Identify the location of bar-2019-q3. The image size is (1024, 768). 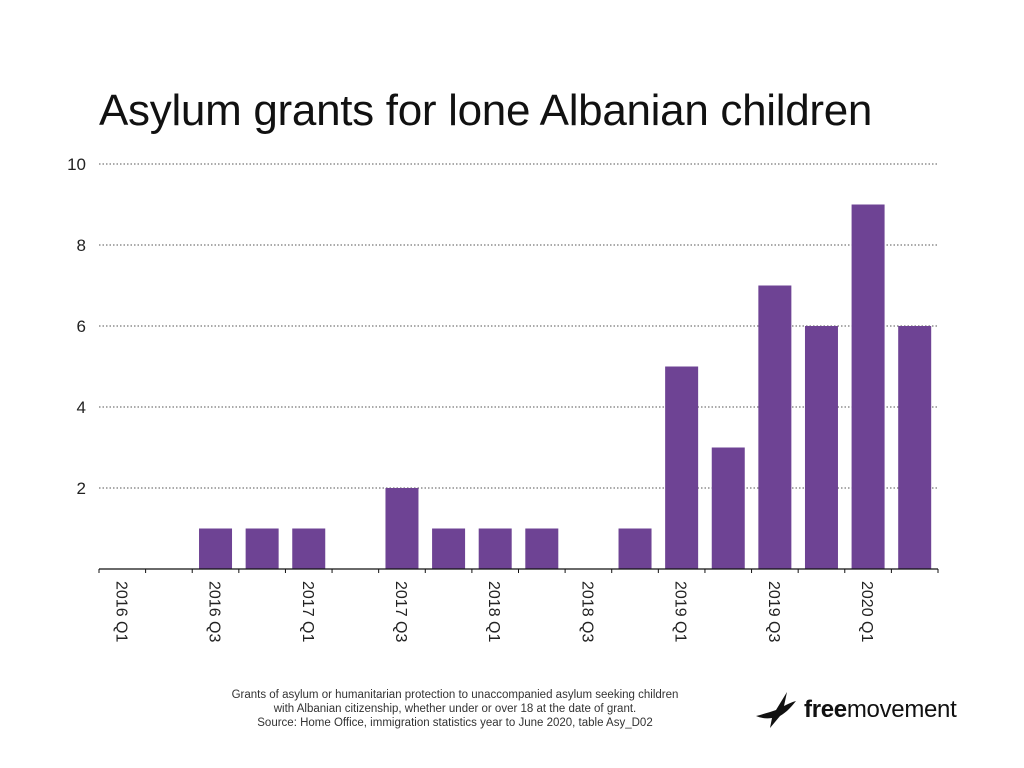
(775, 427).